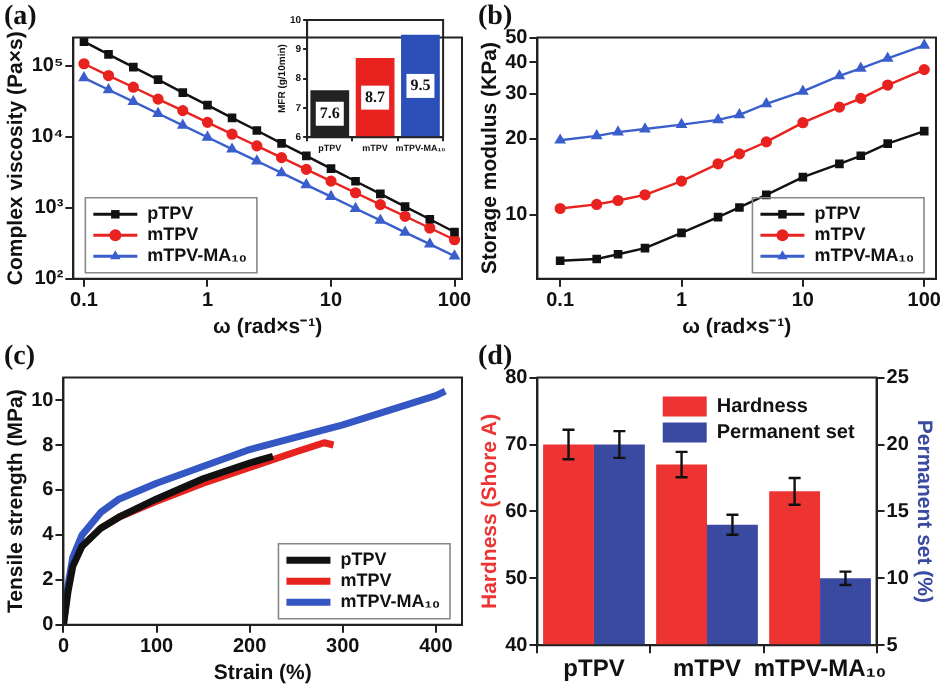 The height and width of the screenshot is (686, 948). What do you see at coordinates (707, 668) in the screenshot?
I see `x-tick-label: mTPV` at bounding box center [707, 668].